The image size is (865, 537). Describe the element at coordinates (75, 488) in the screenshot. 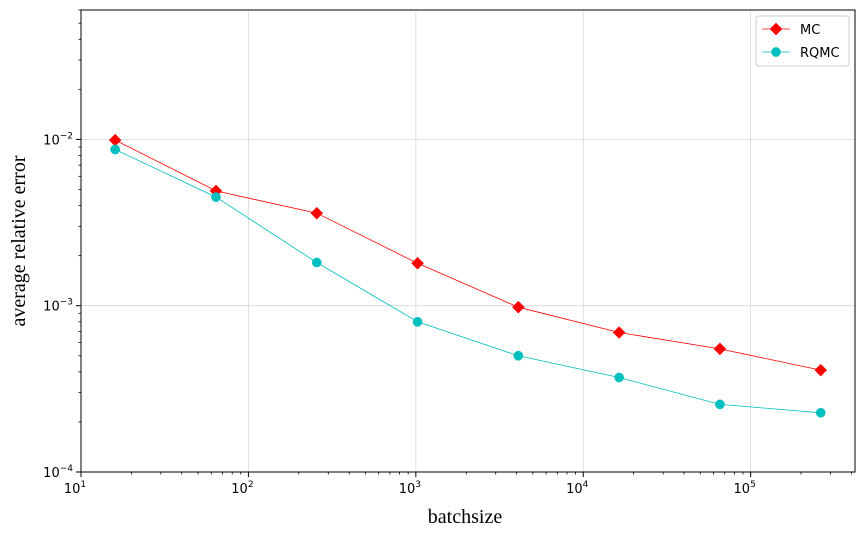

I see `x-tick-label: 10¹` at that location.